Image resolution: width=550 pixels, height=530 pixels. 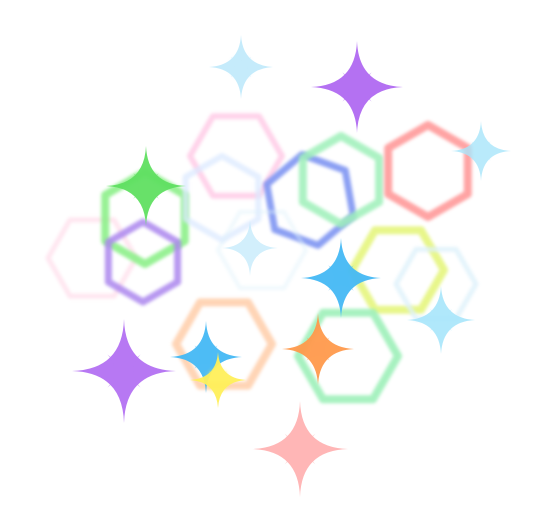 I want to click on sparkle-sky-top-diagonal-rays, so click(x=241, y=67).